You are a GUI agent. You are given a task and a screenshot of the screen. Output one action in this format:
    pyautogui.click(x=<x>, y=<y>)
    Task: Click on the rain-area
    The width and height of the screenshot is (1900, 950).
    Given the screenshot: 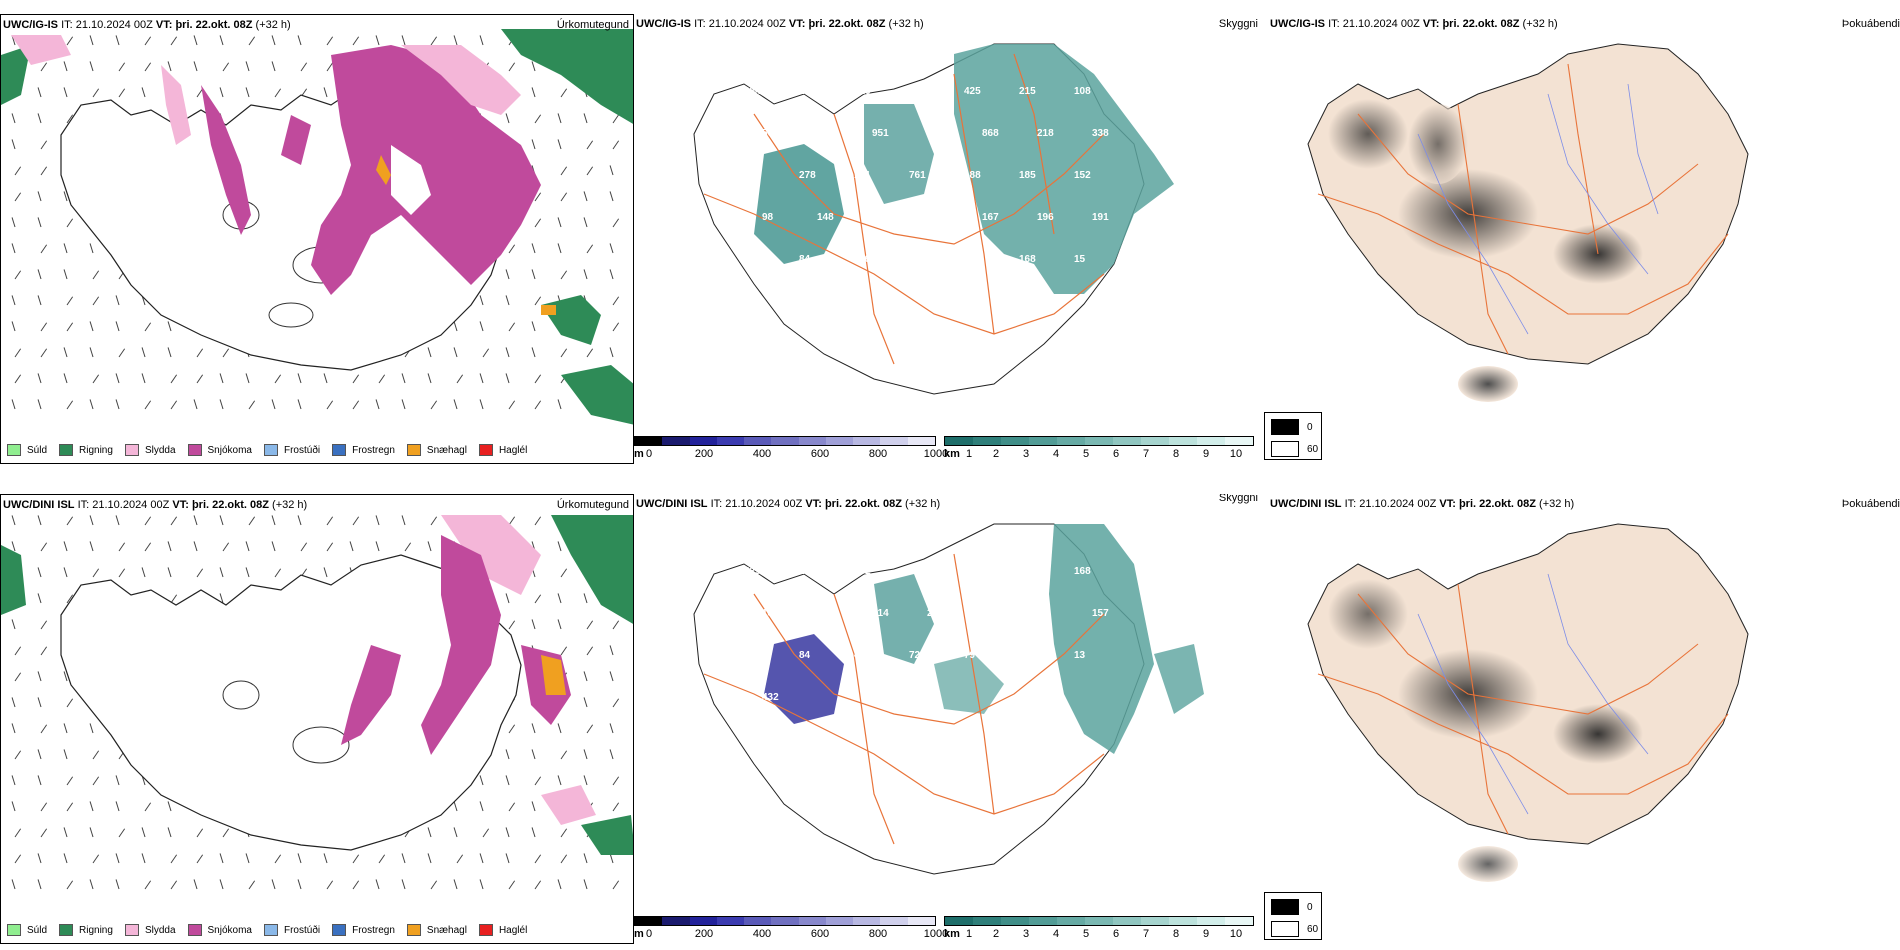 What is the action you would take?
    pyautogui.click(x=567, y=76)
    